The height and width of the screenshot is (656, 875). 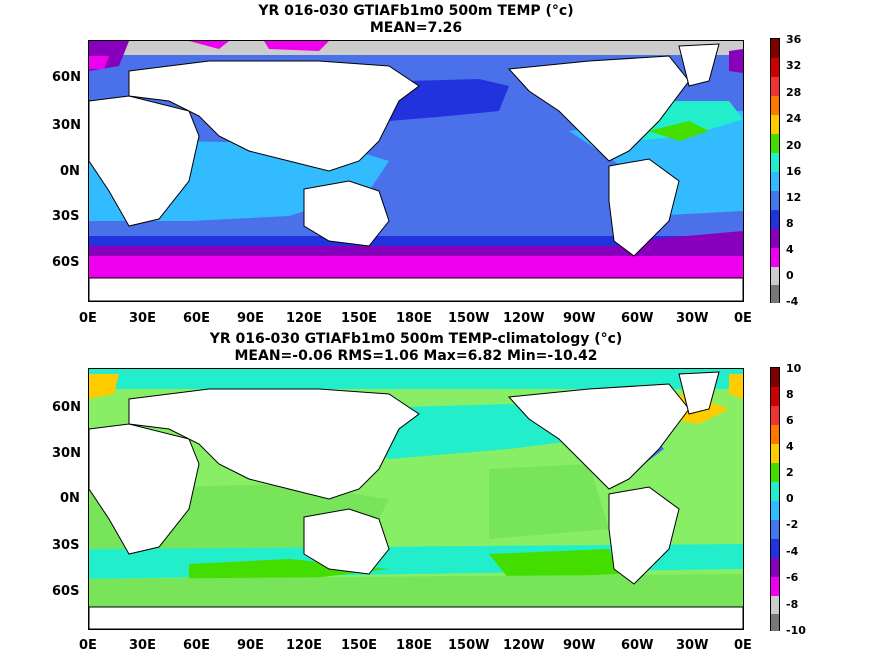 I want to click on top-colorbar, so click(x=775, y=170).